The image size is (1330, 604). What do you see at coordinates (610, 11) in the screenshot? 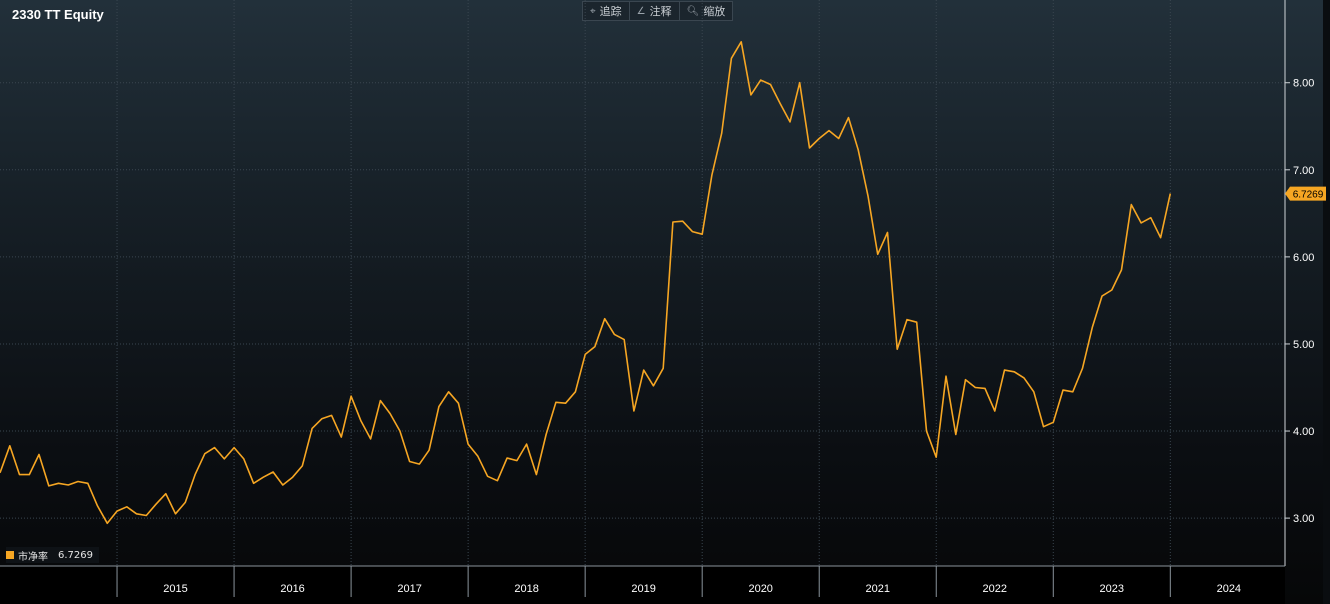
I see `track-label: 追踪` at bounding box center [610, 11].